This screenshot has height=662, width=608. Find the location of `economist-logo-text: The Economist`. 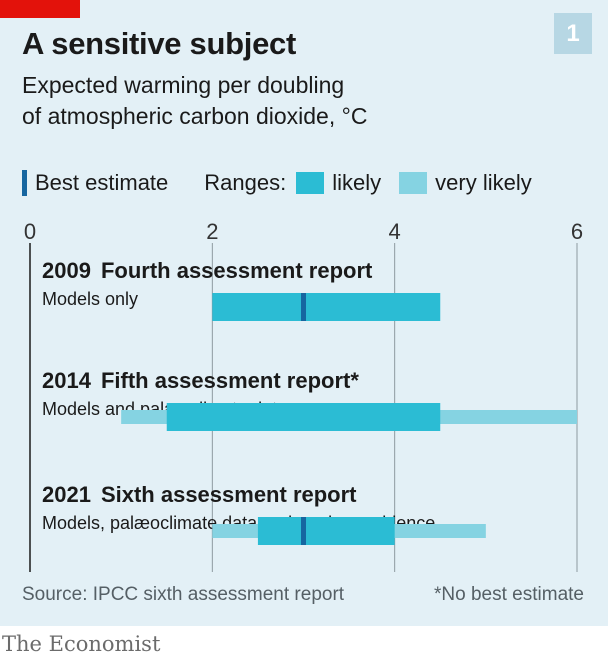

economist-logo-text: The Economist is located at coordinates (81, 644).